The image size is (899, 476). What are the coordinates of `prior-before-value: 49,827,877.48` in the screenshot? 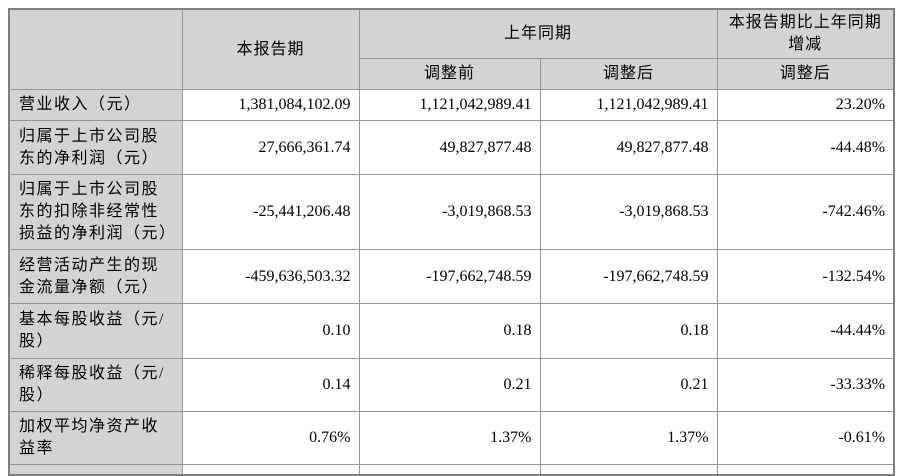 It's located at (449, 147).